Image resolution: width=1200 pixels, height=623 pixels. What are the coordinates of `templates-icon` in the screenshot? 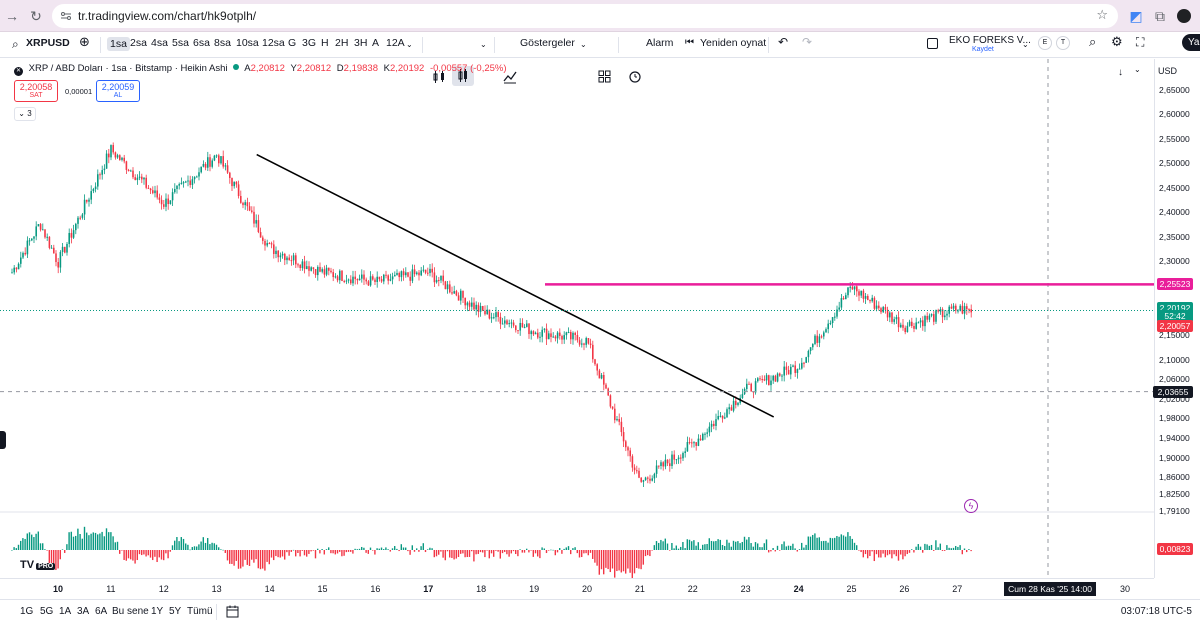 It's located at (604, 76).